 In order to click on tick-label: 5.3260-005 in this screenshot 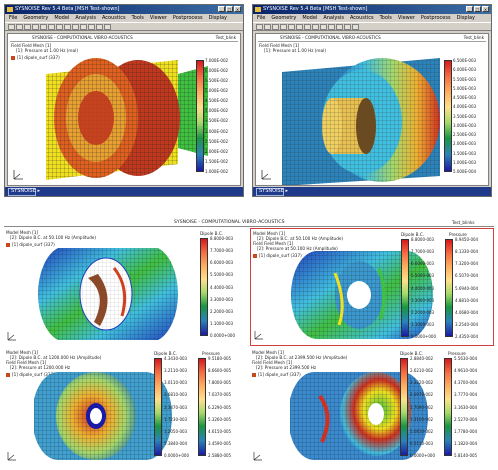, I will do `click(220, 419)`.